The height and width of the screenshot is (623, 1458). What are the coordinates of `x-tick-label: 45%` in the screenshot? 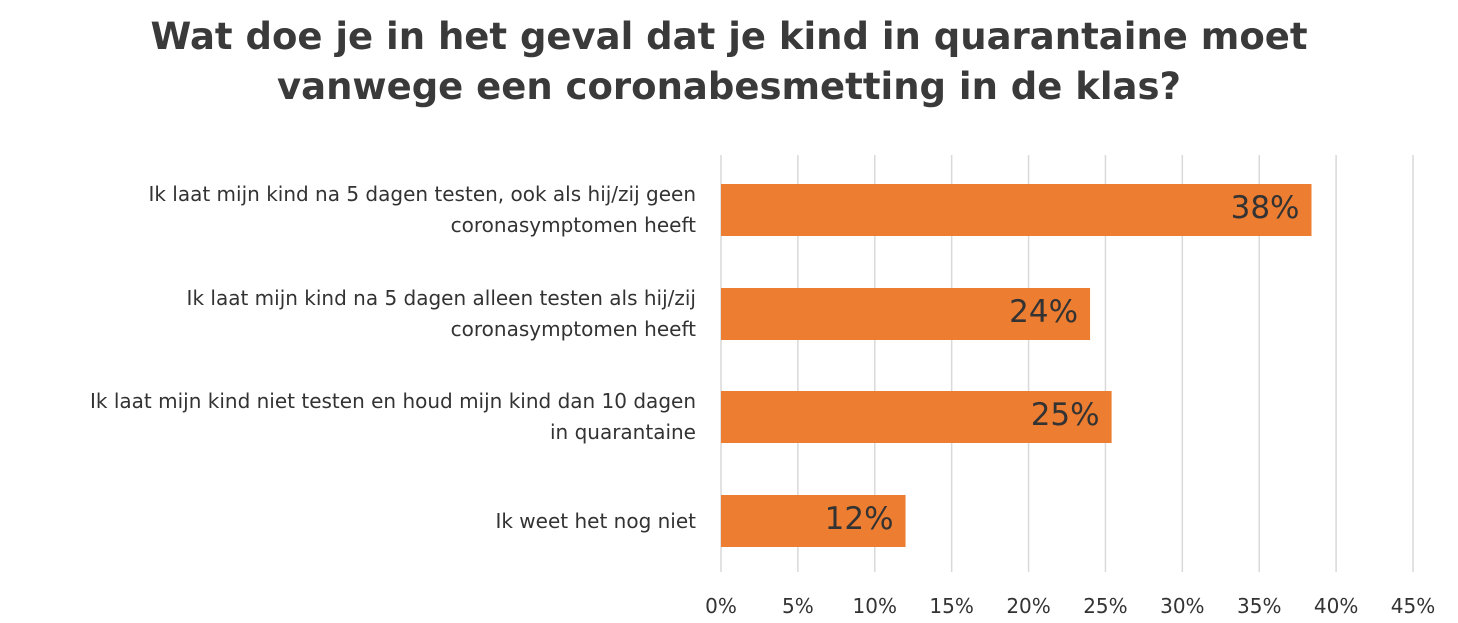 It's located at (1413, 606).